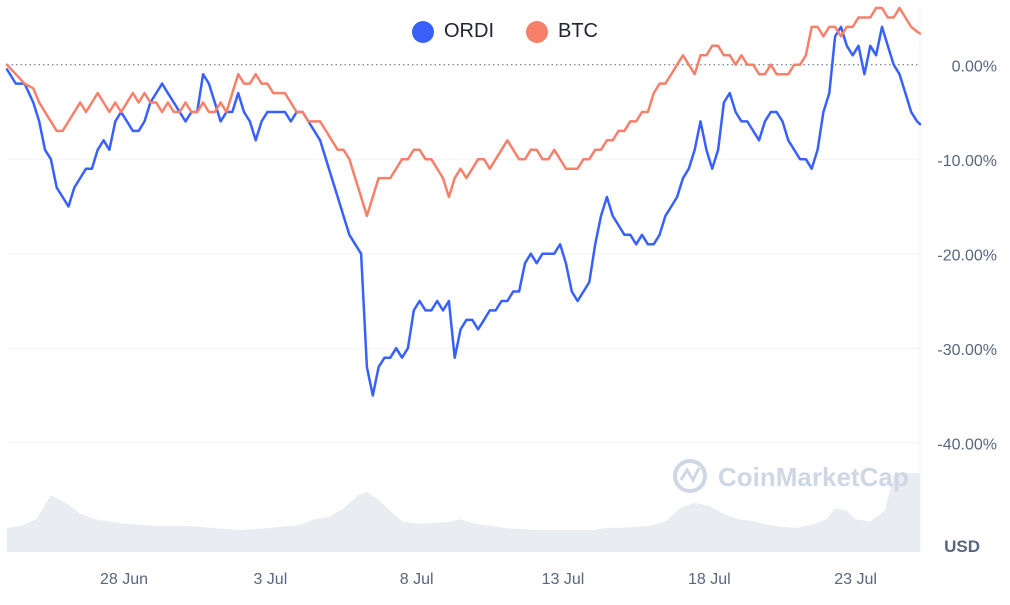 The width and height of the screenshot is (1010, 605). What do you see at coordinates (962, 546) in the screenshot?
I see `currency-label: USD` at bounding box center [962, 546].